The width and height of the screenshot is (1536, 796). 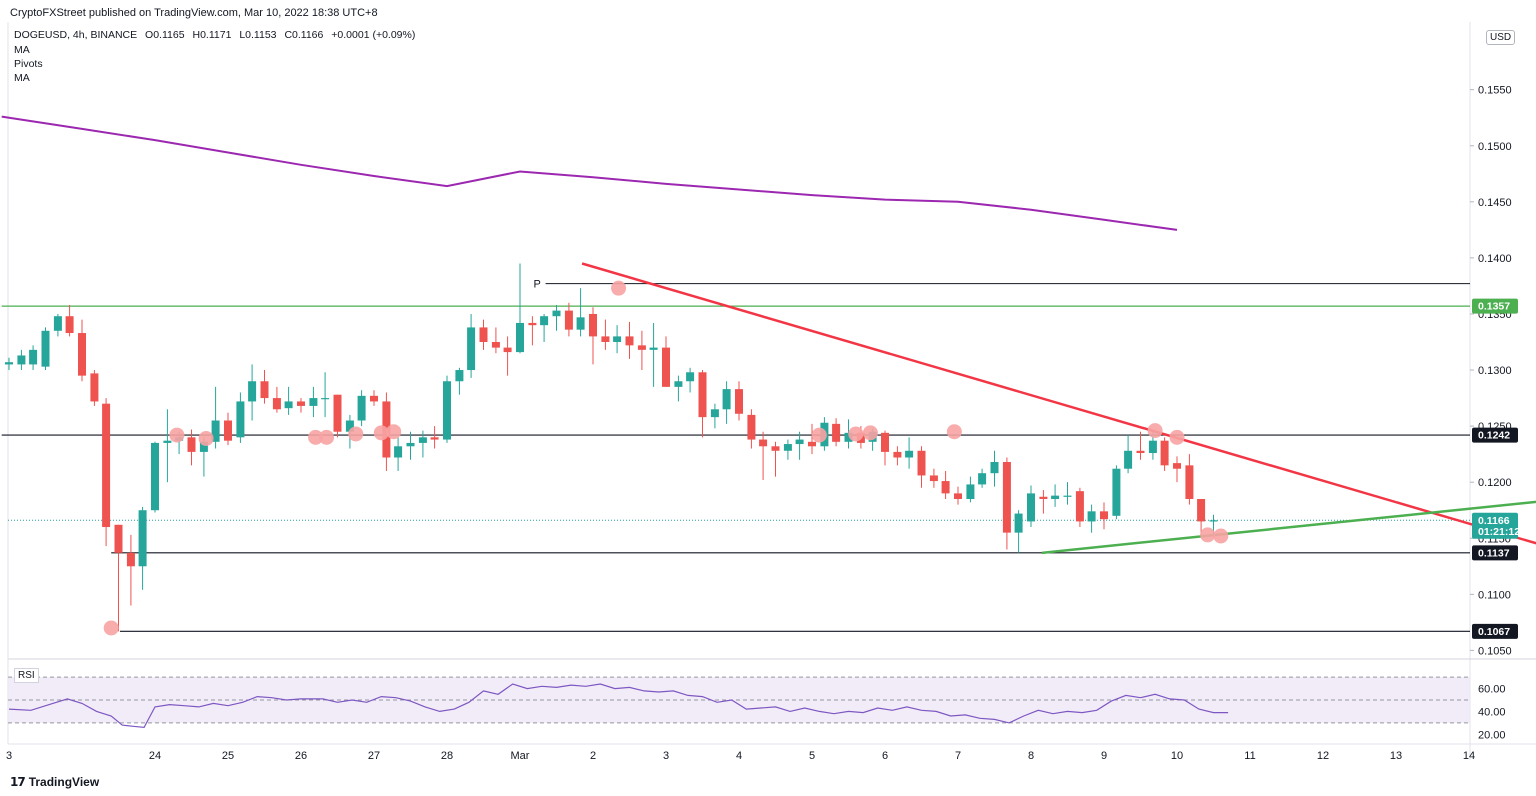 I want to click on time-tick-label: 26, so click(x=301, y=756).